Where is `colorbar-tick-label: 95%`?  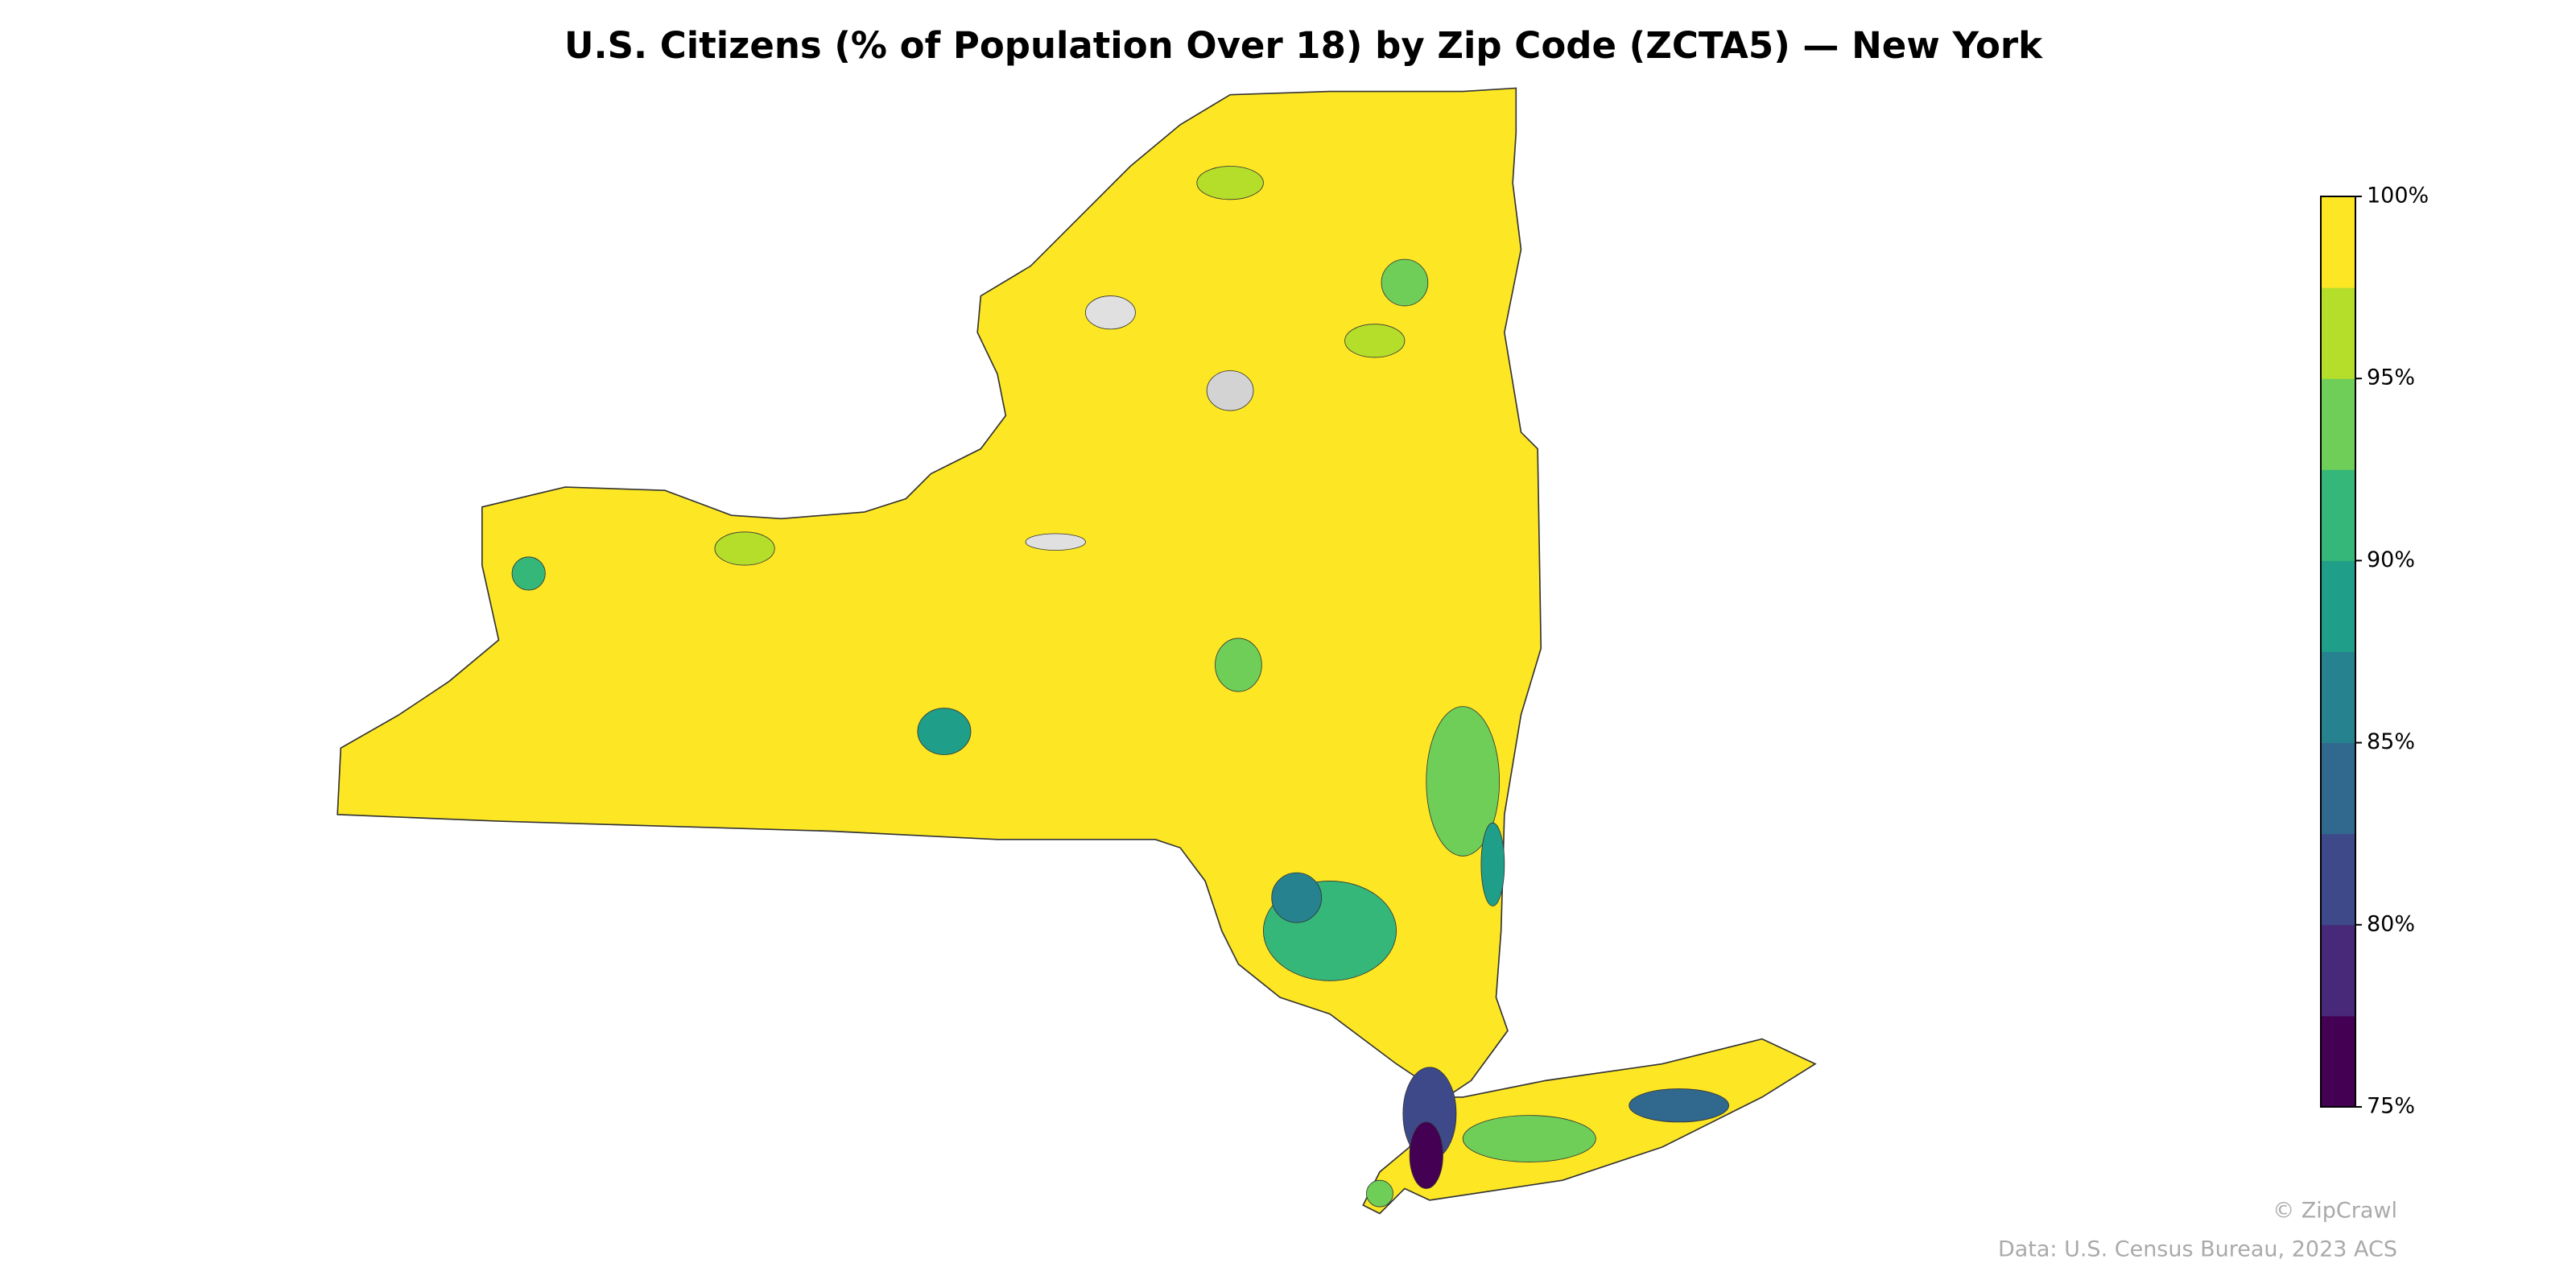 colorbar-tick-label: 95% is located at coordinates (2391, 377).